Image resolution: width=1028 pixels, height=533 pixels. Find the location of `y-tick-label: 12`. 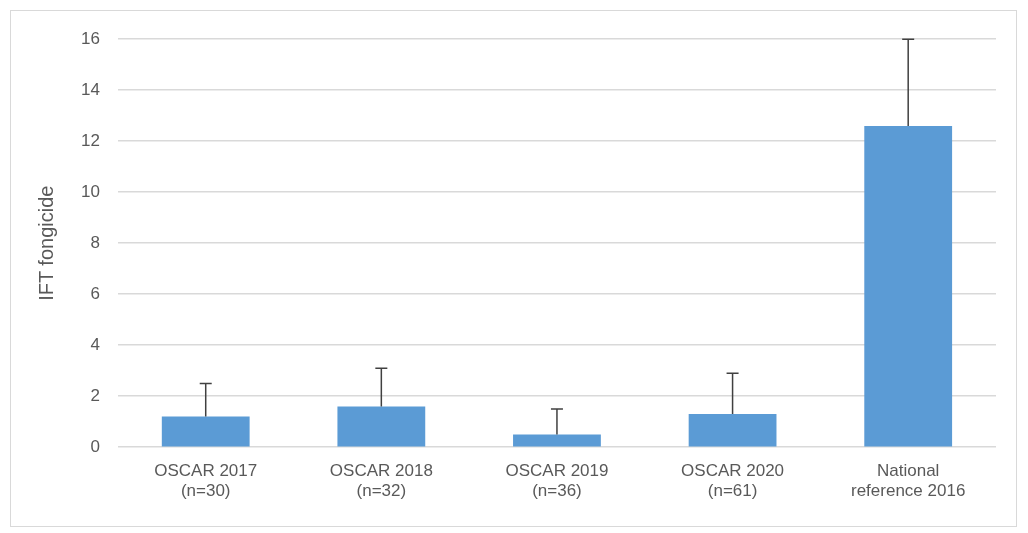

y-tick-label: 12 is located at coordinates (90, 140).